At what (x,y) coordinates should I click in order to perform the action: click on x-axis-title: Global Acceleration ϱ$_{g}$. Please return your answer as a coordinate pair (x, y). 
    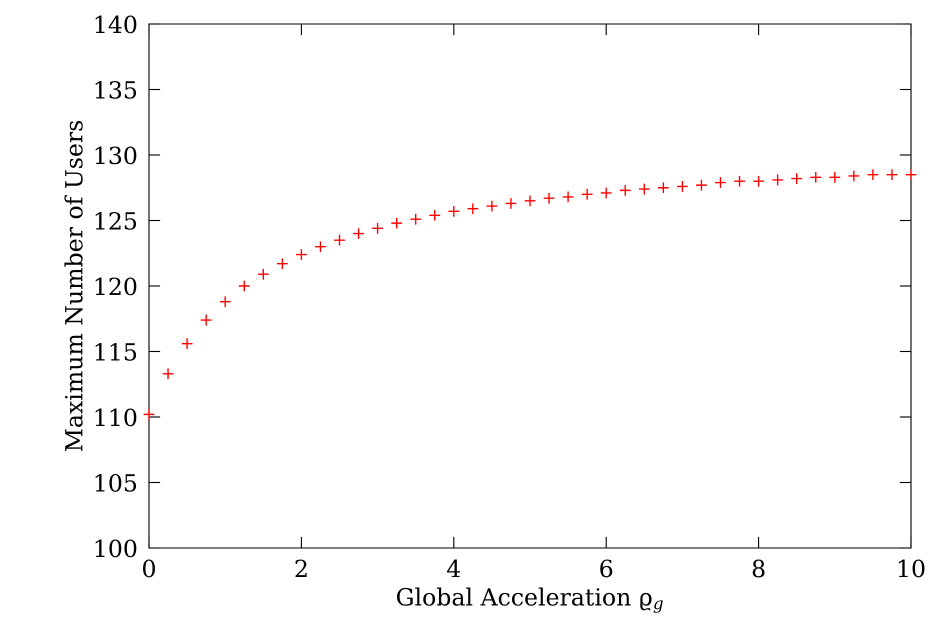
    Looking at the image, I should click on (529, 600).